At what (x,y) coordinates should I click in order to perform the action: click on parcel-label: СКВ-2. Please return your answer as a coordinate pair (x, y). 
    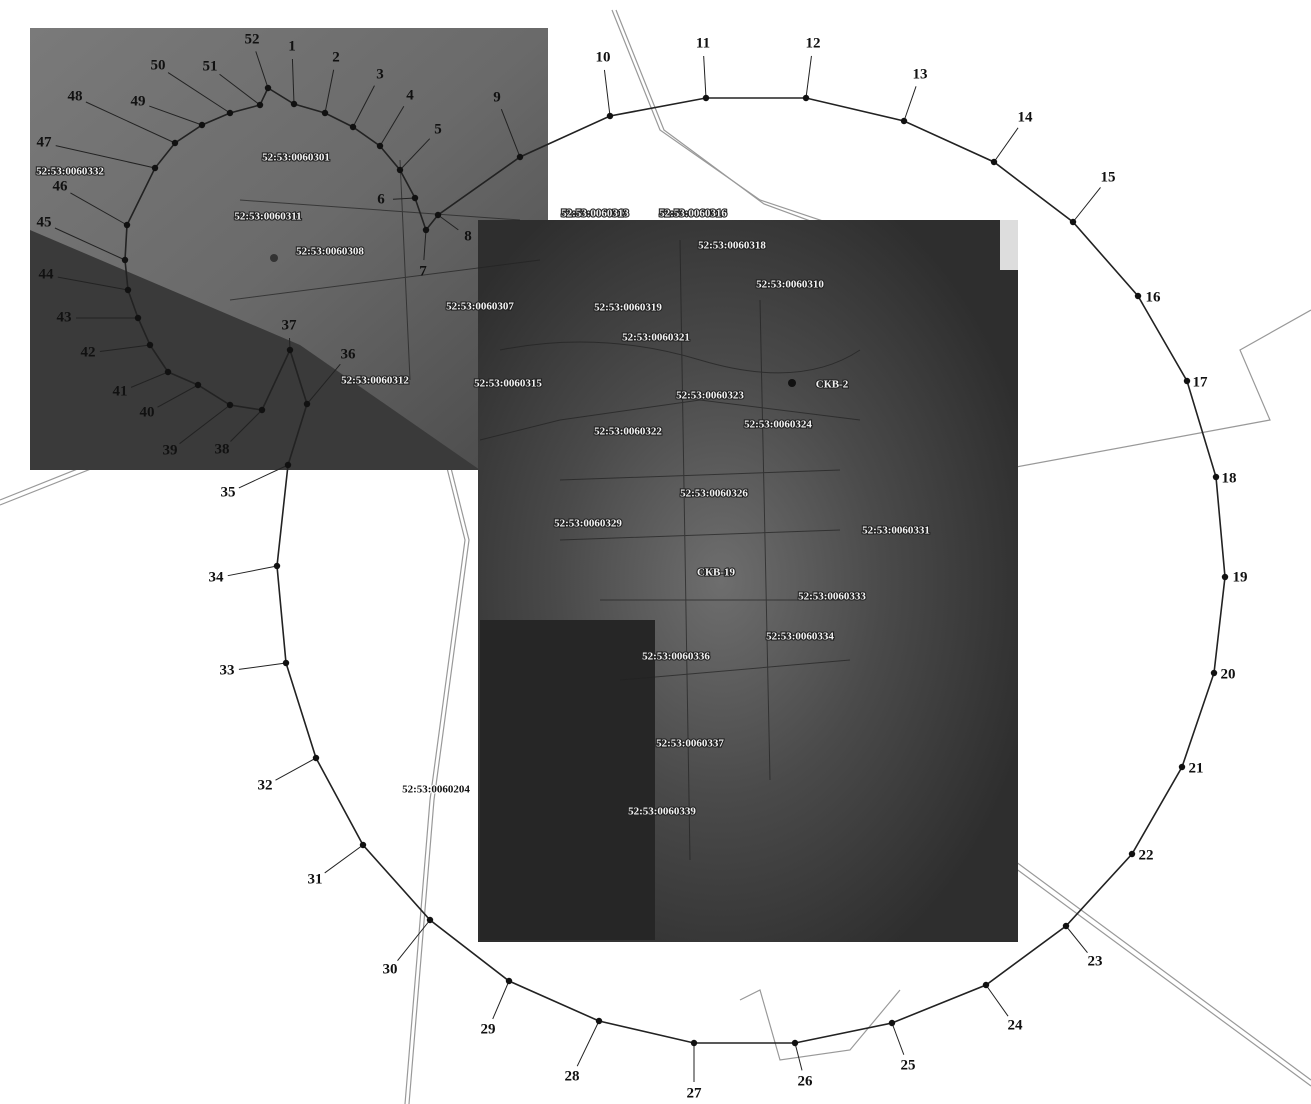
    Looking at the image, I should click on (832, 385).